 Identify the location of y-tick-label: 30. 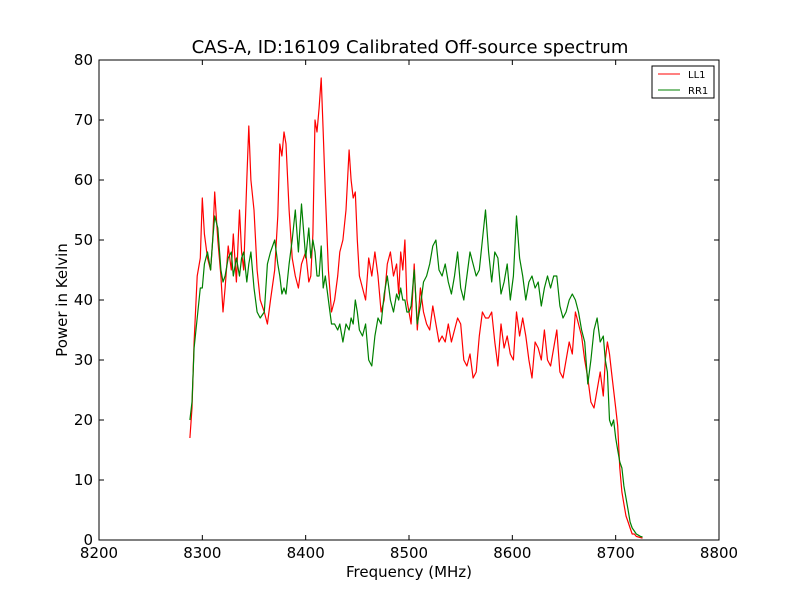
(83, 360).